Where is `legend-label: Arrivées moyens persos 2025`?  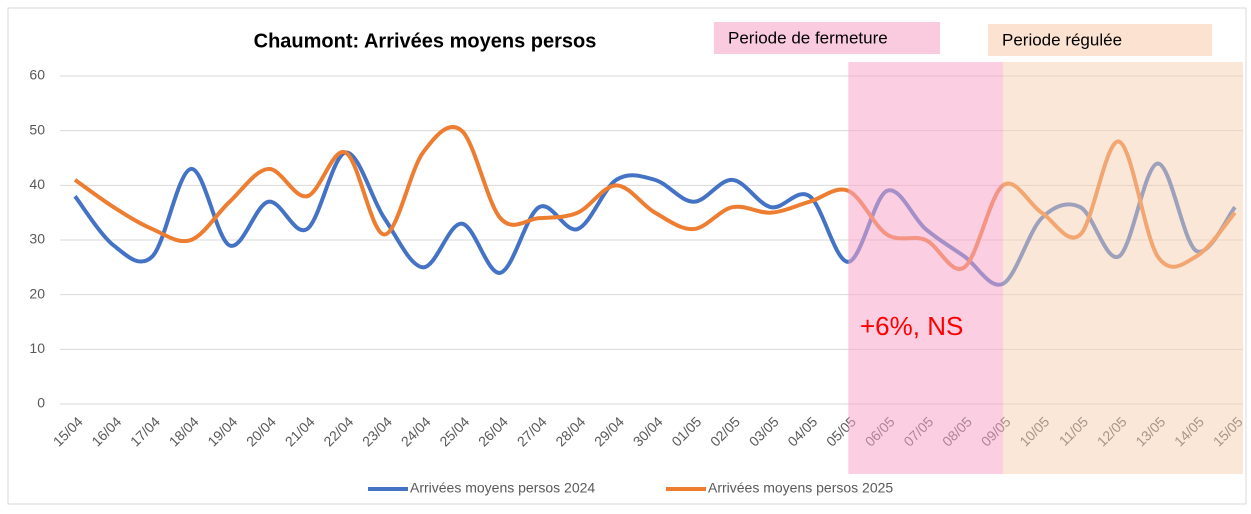 legend-label: Arrivées moyens persos 2025 is located at coordinates (800, 488).